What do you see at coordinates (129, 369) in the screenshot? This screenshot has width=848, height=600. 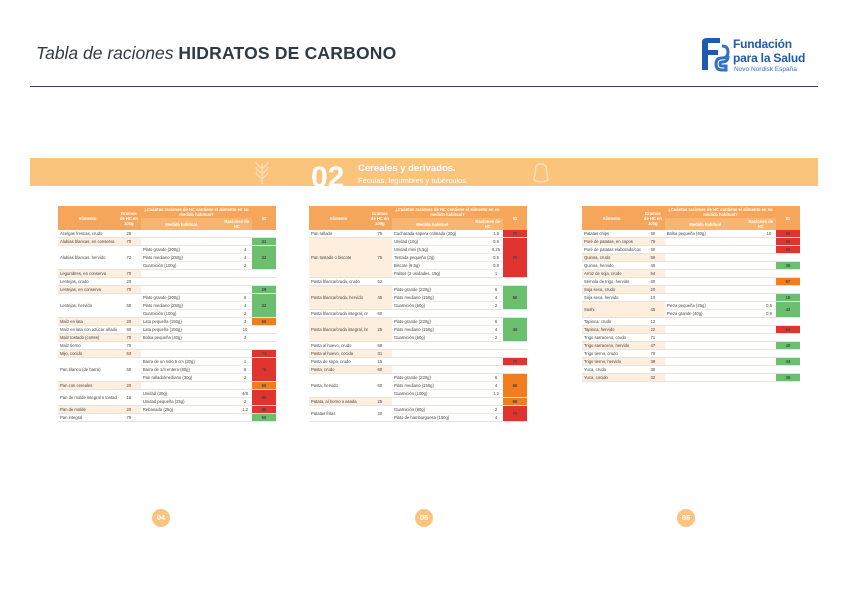 I see `grams-value: 50` at bounding box center [129, 369].